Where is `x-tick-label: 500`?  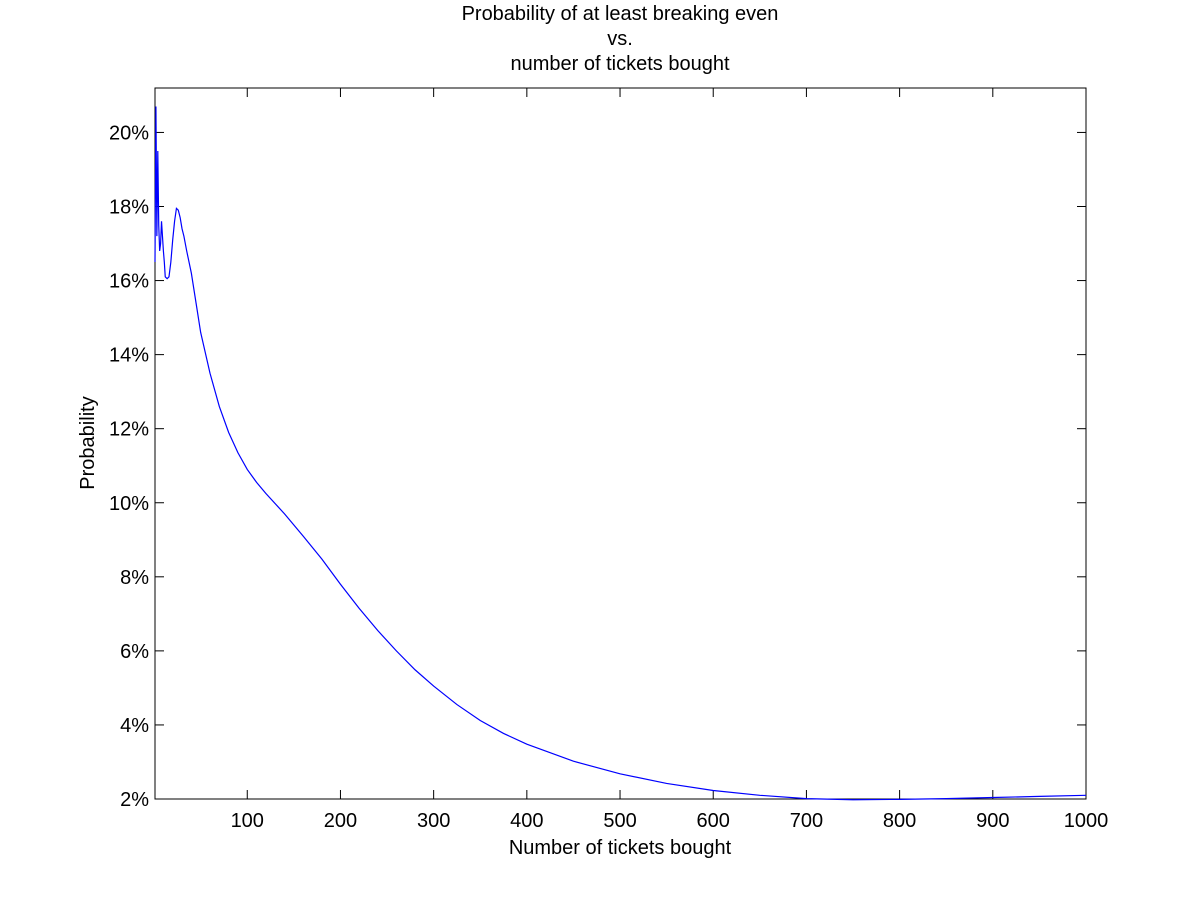
x-tick-label: 500 is located at coordinates (619, 821).